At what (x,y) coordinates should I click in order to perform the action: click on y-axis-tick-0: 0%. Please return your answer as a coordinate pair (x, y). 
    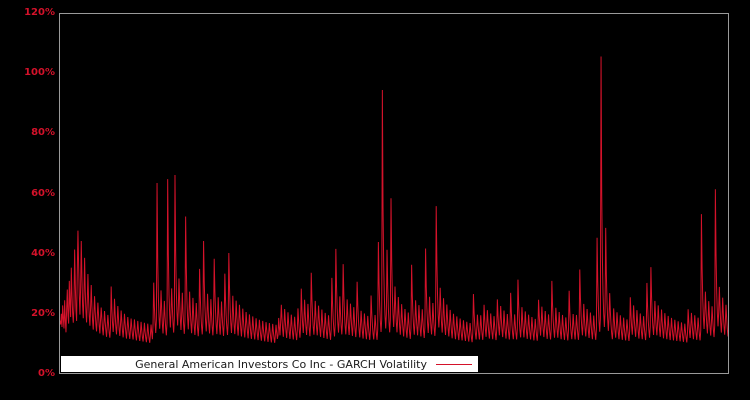
    Looking at the image, I should click on (46, 373).